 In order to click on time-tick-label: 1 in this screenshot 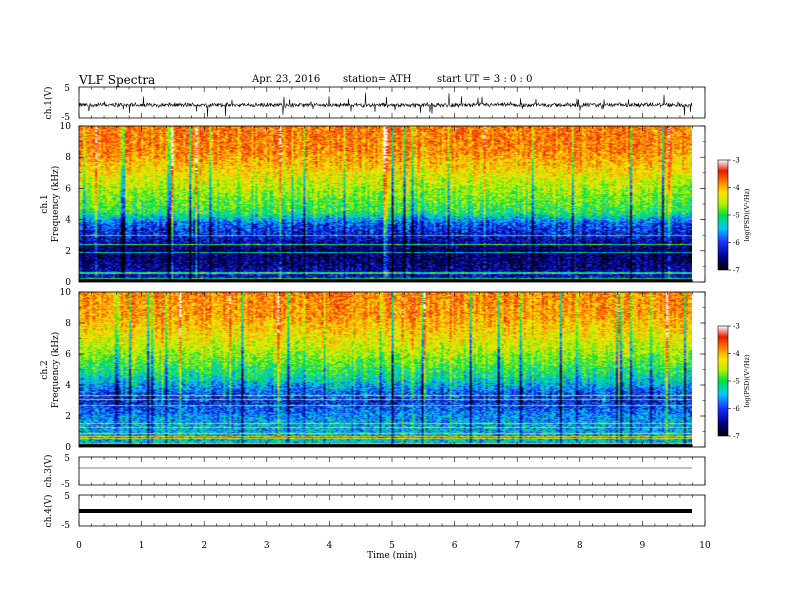, I will do `click(142, 546)`.